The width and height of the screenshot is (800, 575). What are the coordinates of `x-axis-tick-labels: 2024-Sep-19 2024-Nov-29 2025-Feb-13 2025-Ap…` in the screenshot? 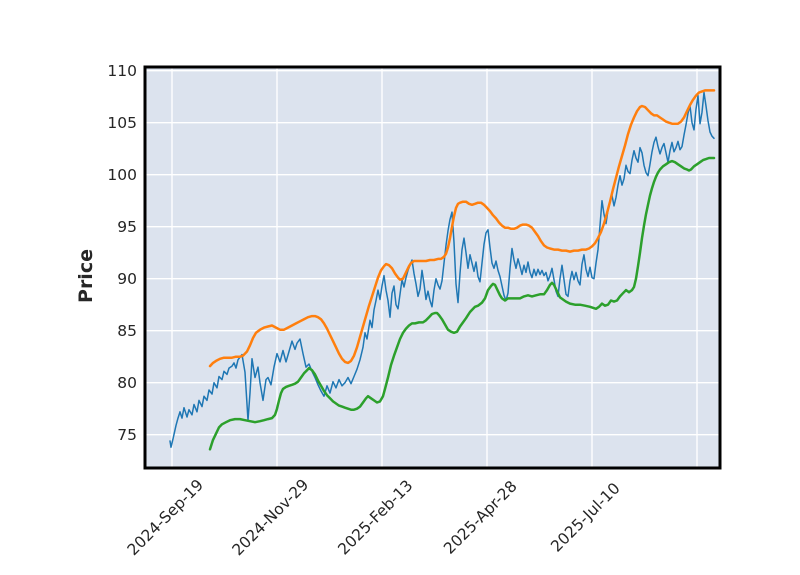 It's located at (374, 518).